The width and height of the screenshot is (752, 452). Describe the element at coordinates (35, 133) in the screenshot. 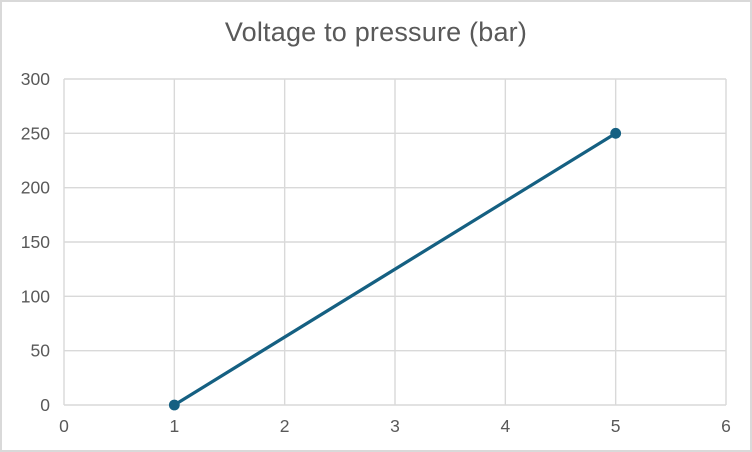

I see `y-tick-label: 250` at that location.